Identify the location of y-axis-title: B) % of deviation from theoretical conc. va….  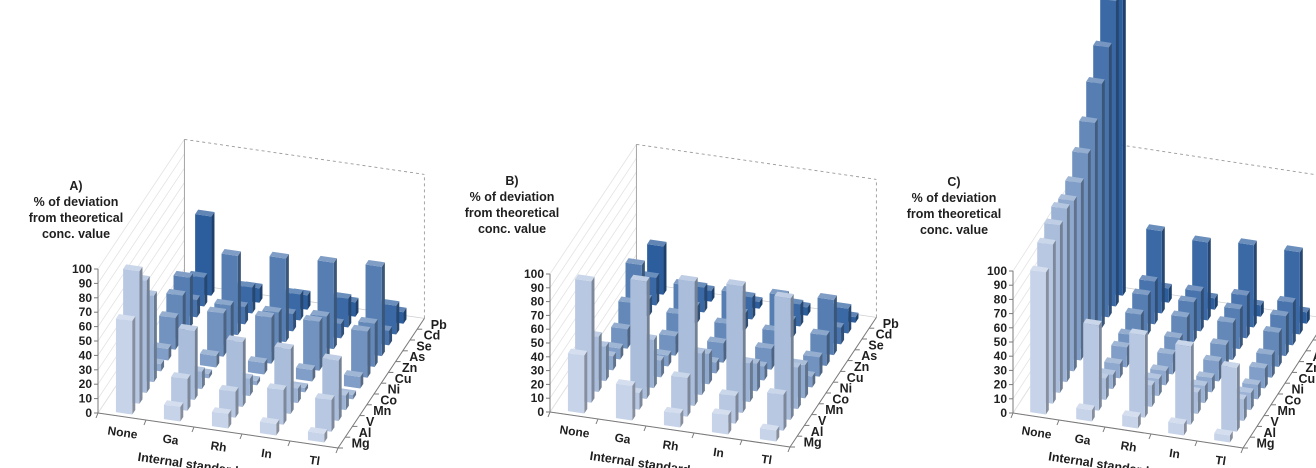
(512, 205).